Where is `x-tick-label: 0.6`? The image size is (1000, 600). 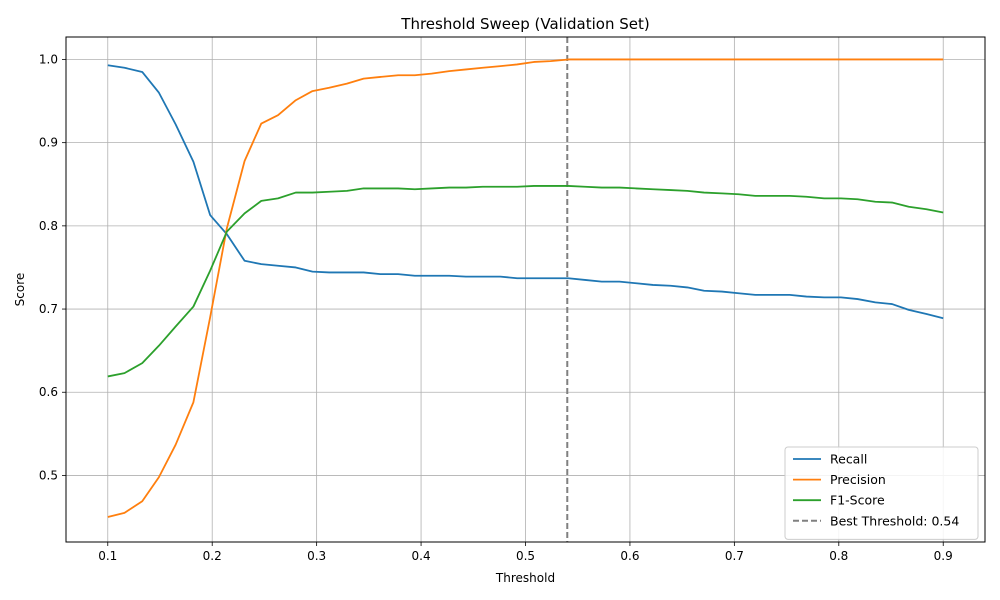 x-tick-label: 0.6 is located at coordinates (629, 556).